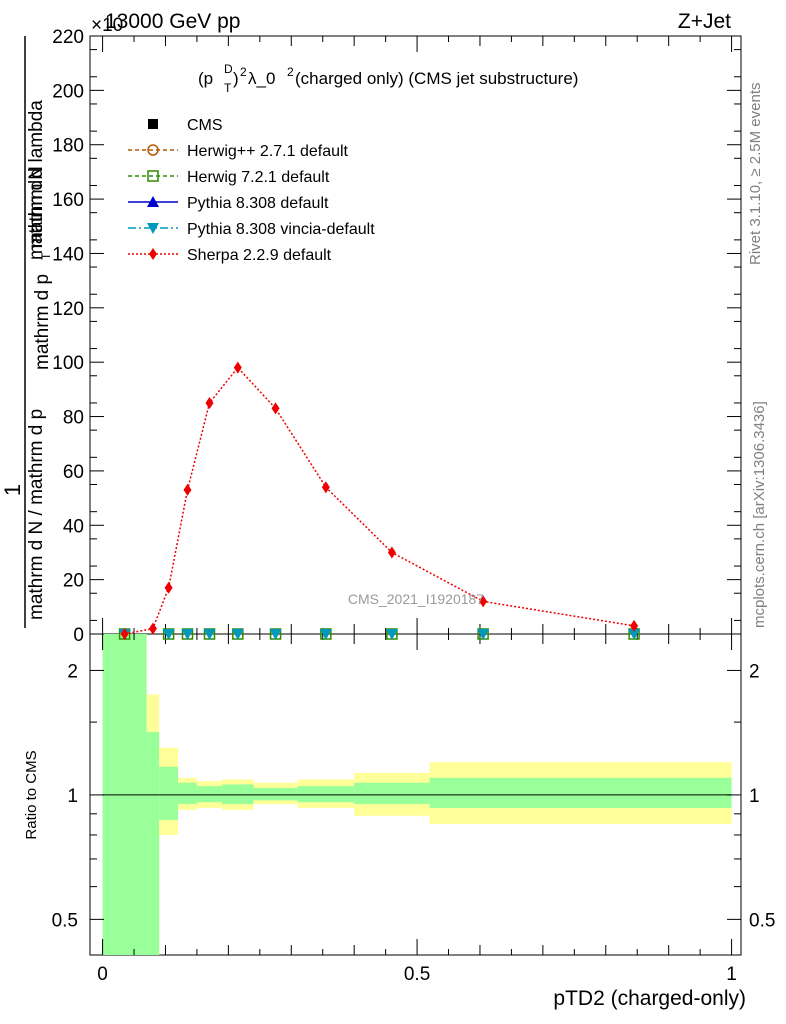 The width and height of the screenshot is (786, 1024). Describe the element at coordinates (72, 796) in the screenshot. I see `ratio-y-tick-label-1: 1` at that location.